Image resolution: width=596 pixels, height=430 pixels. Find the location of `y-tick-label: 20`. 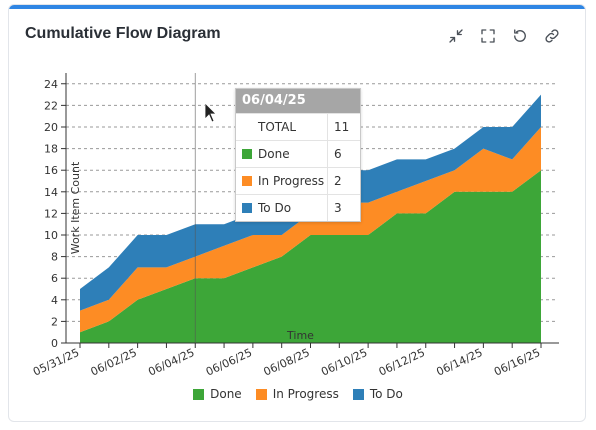

y-tick-label: 20 is located at coordinates (51, 127).